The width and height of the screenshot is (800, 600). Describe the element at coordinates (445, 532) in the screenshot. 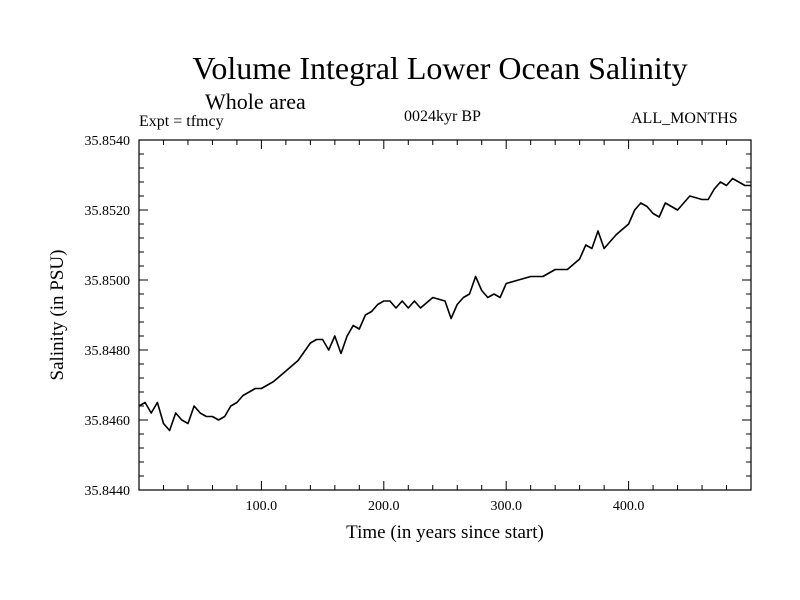

I see `x-axis-label: Time (in years since start)` at that location.